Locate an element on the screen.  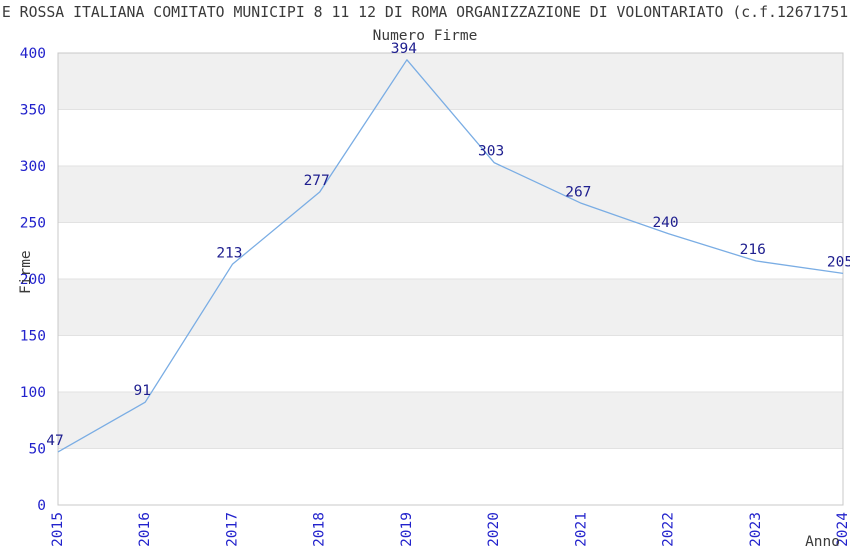
x-tick-label: 2020 is located at coordinates (494, 529).